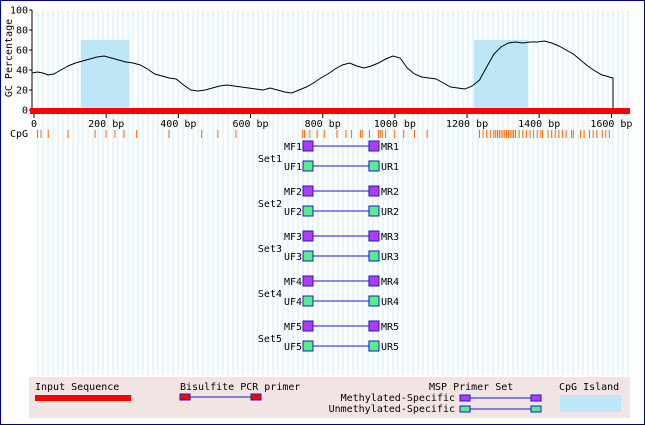 This screenshot has height=425, width=645. I want to click on methylated-forward-primer-label: MF4, so click(293, 282).